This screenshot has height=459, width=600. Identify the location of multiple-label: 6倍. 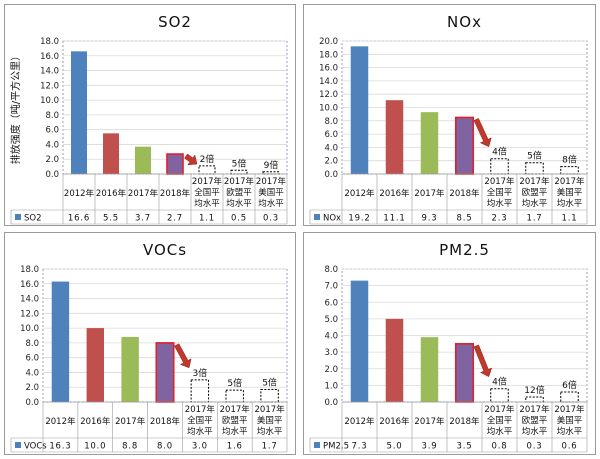
(569, 385).